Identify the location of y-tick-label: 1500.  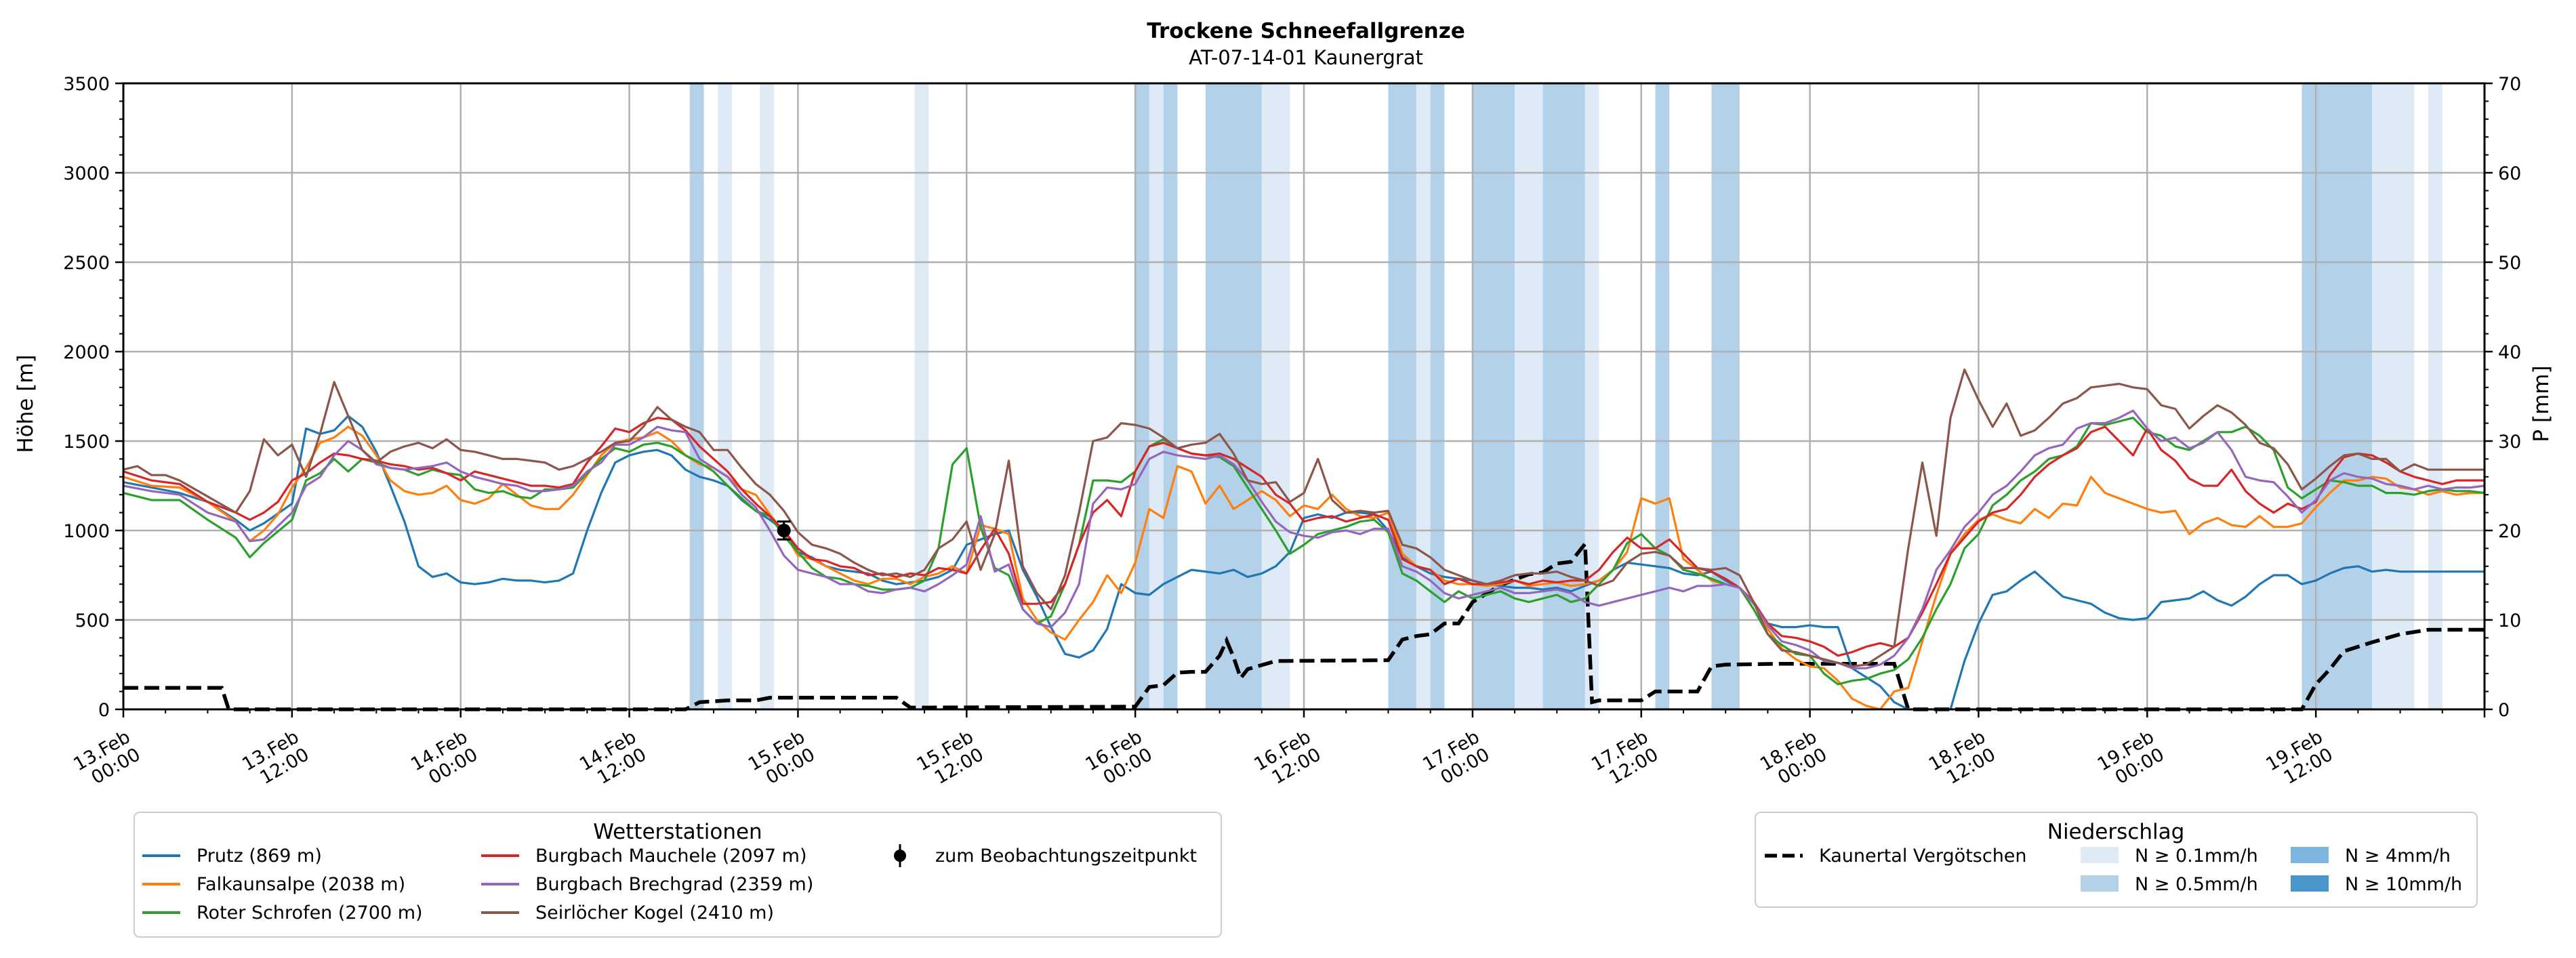
(86, 442).